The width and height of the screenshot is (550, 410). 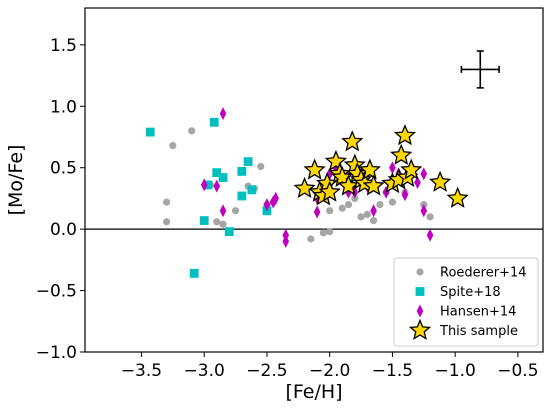 I want to click on legend-box, so click(x=466, y=302).